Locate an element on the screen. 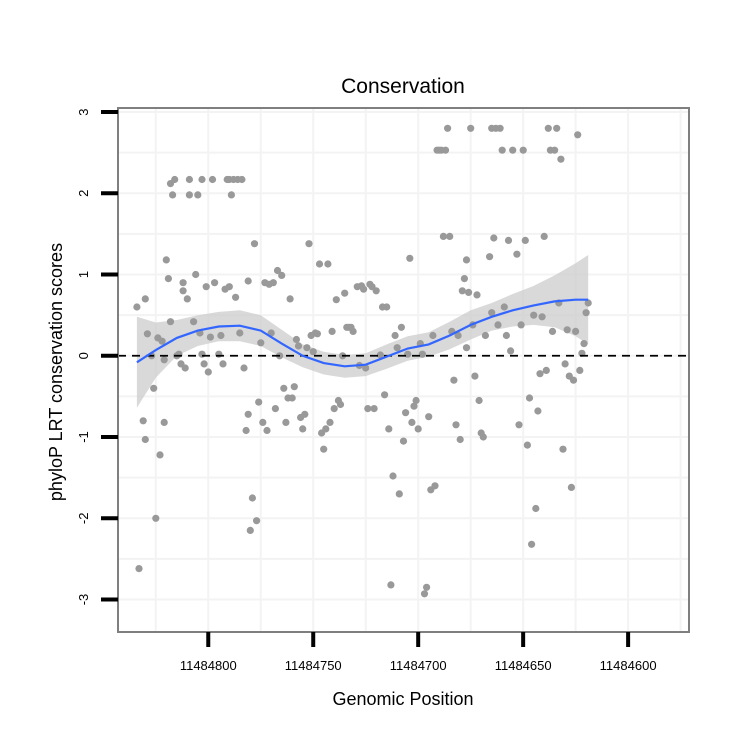  smooth-trend-line is located at coordinates (362, 333).